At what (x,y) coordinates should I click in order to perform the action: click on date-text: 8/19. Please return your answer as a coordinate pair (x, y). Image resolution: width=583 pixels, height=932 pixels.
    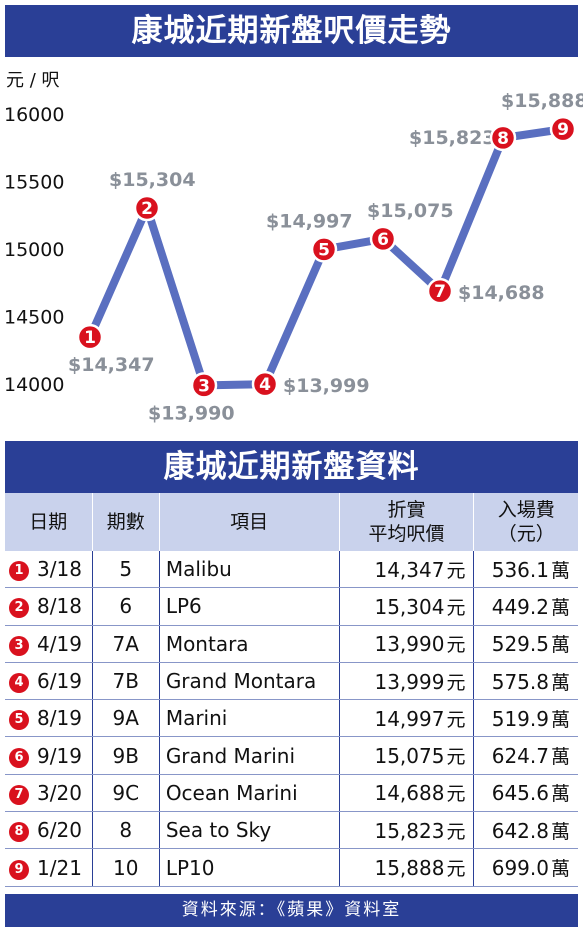
    Looking at the image, I should click on (59, 718).